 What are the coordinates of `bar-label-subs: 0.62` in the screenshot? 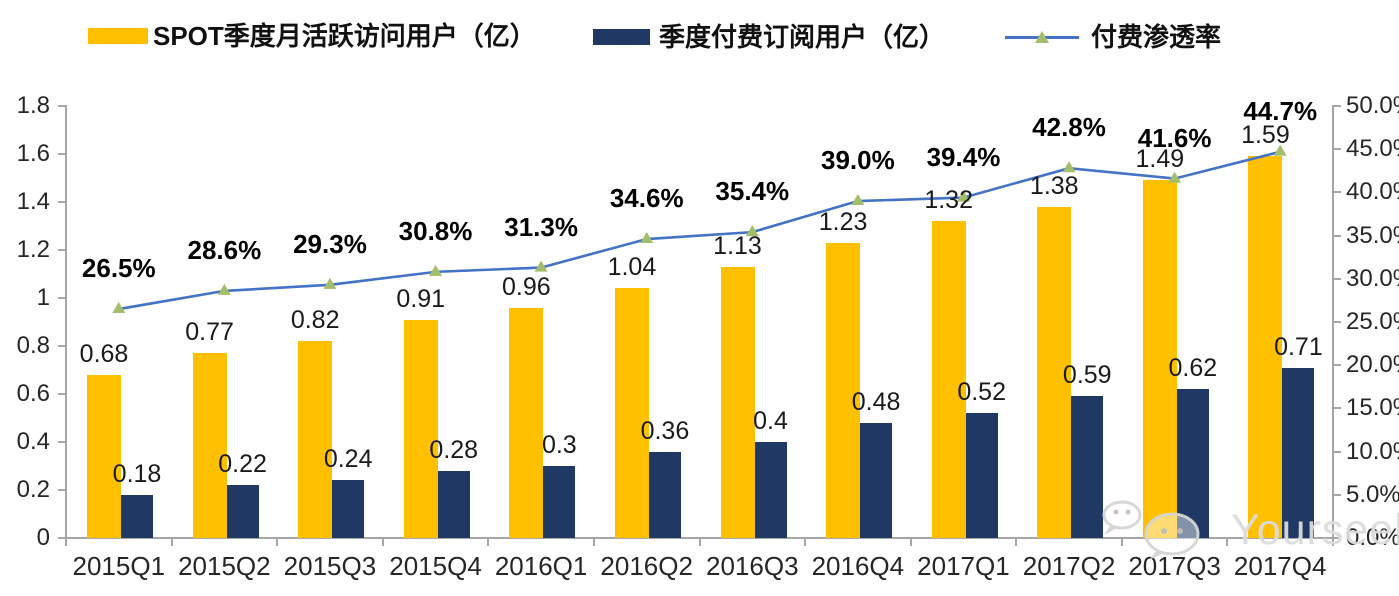 It's located at (1193, 368).